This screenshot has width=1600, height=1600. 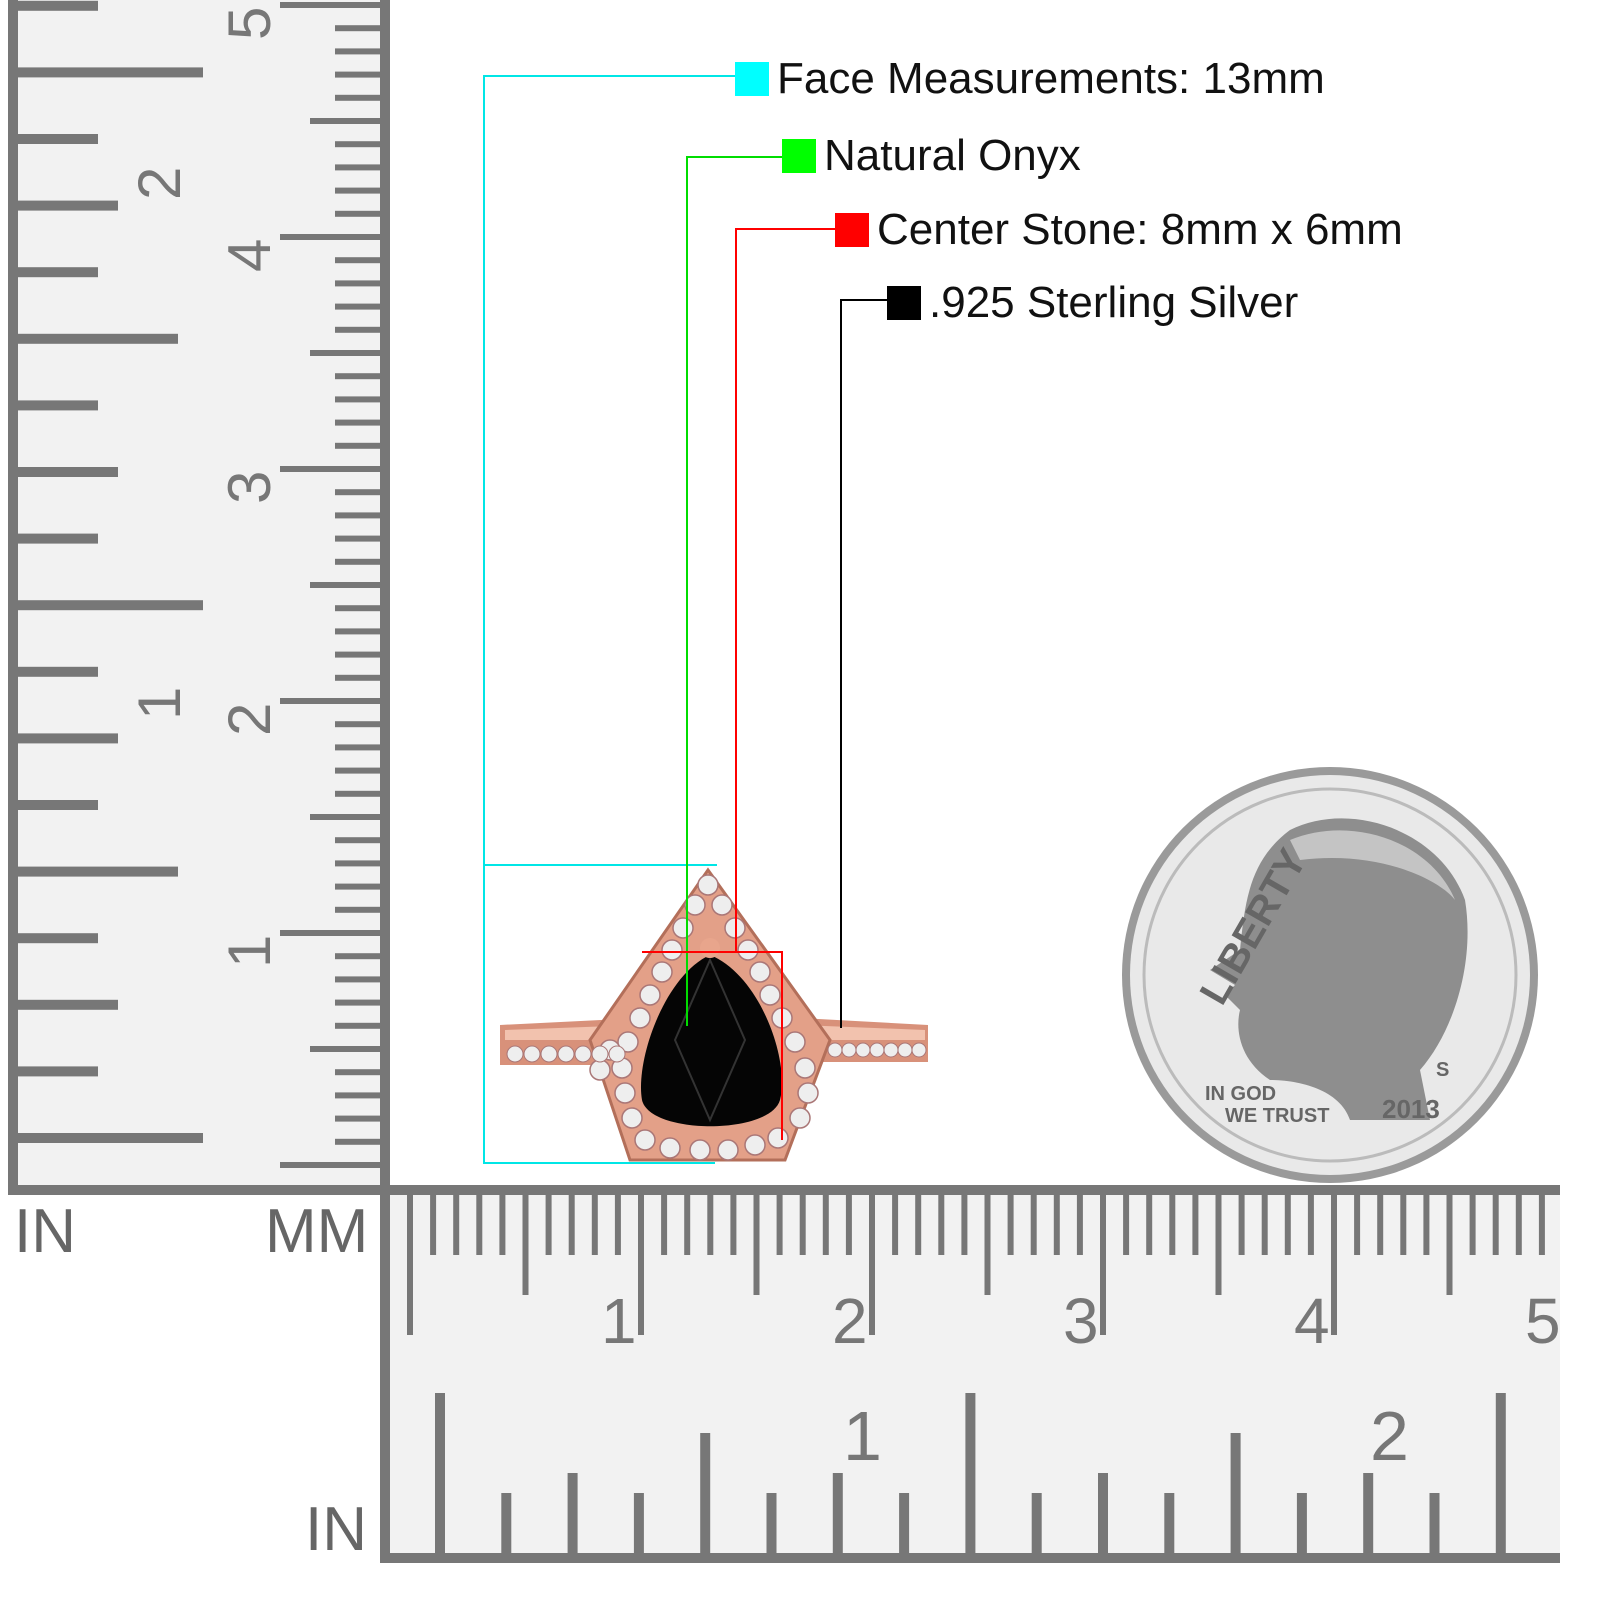 I want to click on coin-mint-mark: S, so click(x=1442, y=1070).